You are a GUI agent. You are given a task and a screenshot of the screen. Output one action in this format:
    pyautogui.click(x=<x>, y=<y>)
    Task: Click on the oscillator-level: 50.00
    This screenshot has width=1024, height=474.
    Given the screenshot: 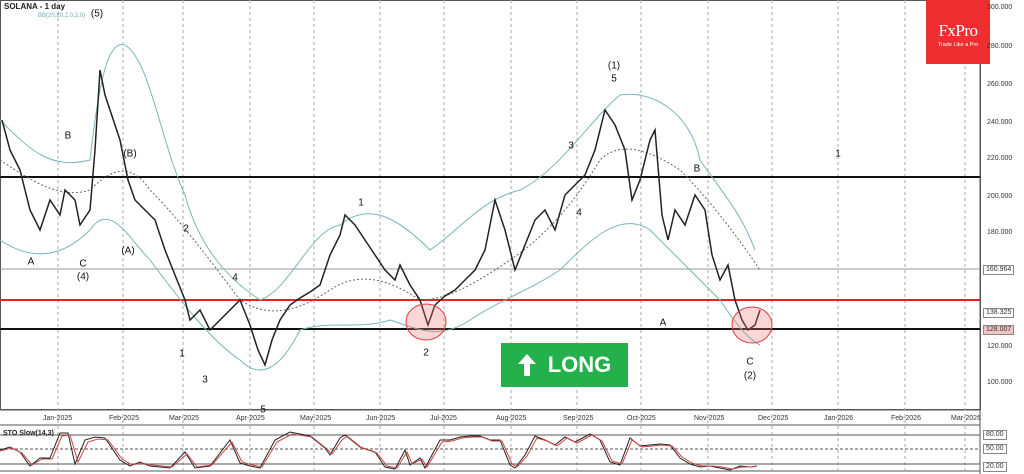 What is the action you would take?
    pyautogui.click(x=995, y=449)
    